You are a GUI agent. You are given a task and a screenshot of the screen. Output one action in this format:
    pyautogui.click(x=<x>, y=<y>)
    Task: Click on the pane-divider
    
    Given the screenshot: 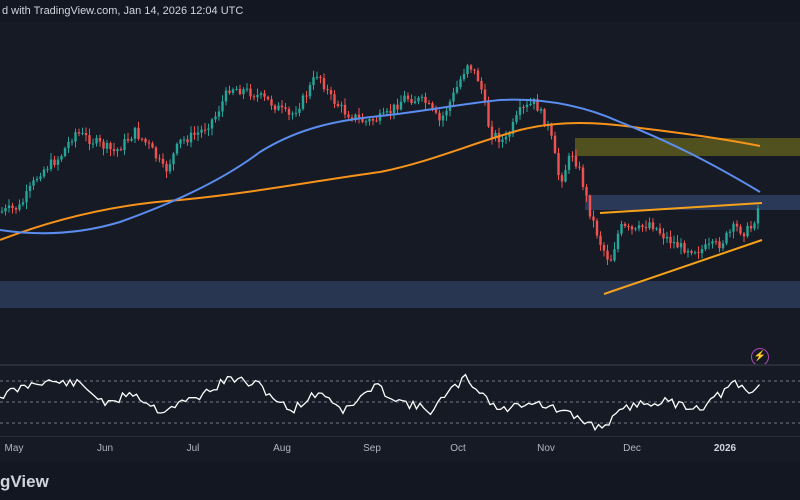 What is the action you would take?
    pyautogui.click(x=400, y=365)
    